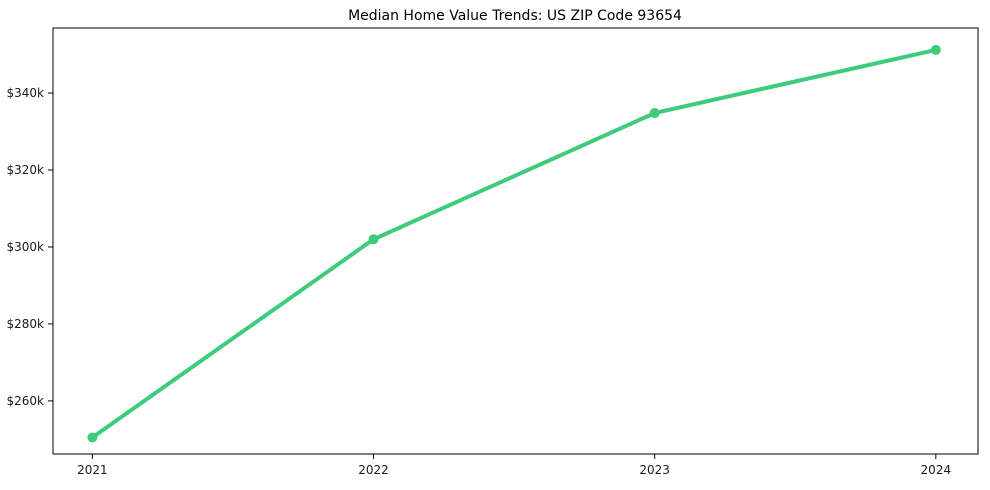 The image size is (990, 490). I want to click on y-tick-label: $300k, so click(26, 247).